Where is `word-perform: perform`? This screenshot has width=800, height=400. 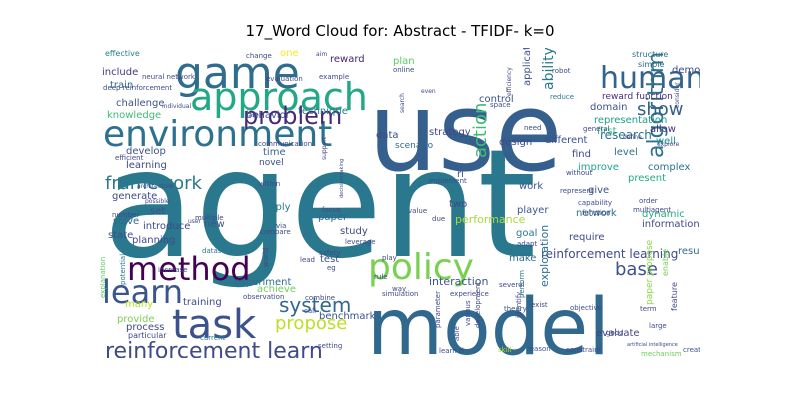 word-perform: perform is located at coordinates (522, 284).